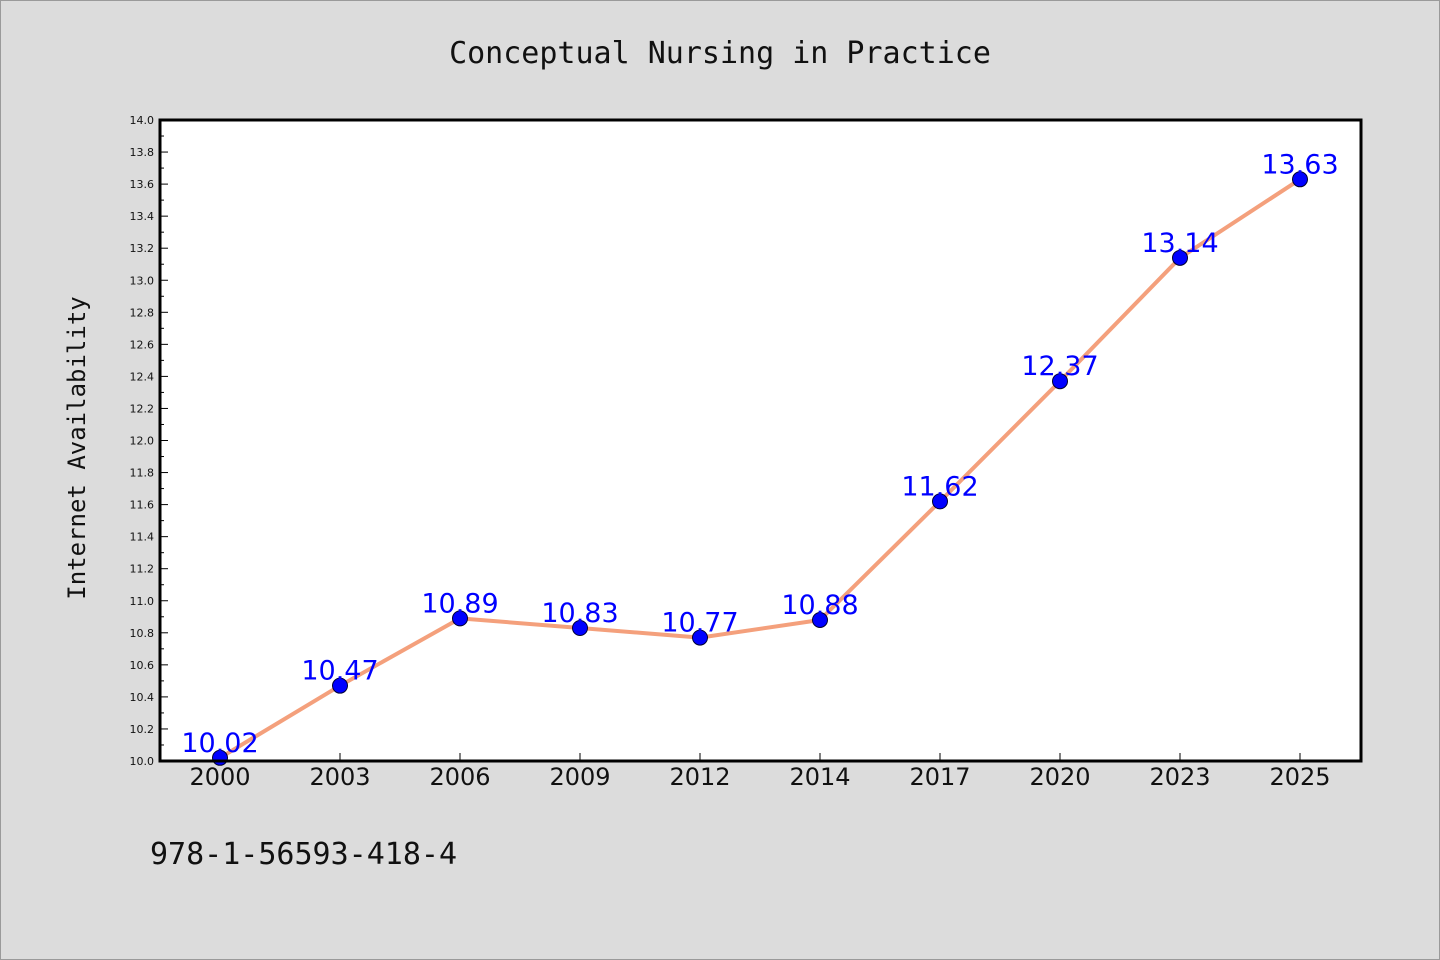  What do you see at coordinates (142, 312) in the screenshot?
I see `y-tick-label: 12.8` at bounding box center [142, 312].